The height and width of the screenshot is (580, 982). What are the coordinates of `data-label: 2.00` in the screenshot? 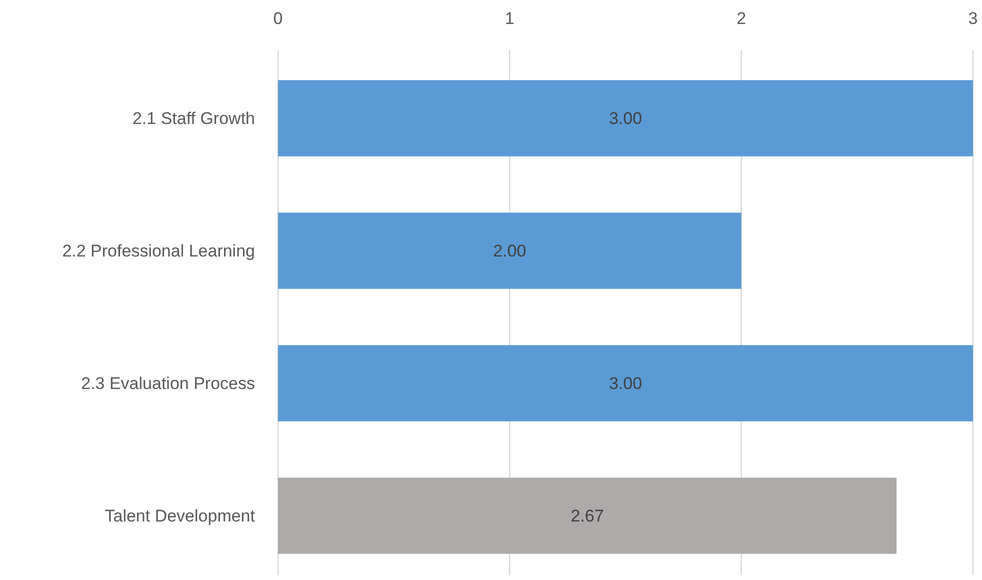 It's located at (509, 251).